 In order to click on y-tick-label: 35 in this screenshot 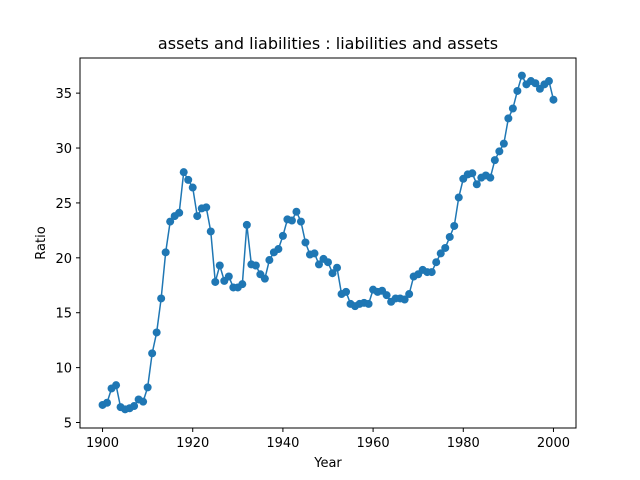, I will do `click(63, 94)`.